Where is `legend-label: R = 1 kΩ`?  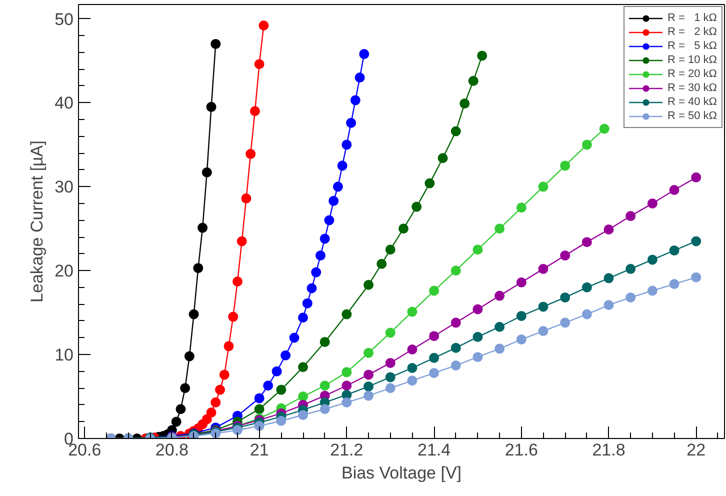 legend-label: R = 1 kΩ is located at coordinates (692, 18).